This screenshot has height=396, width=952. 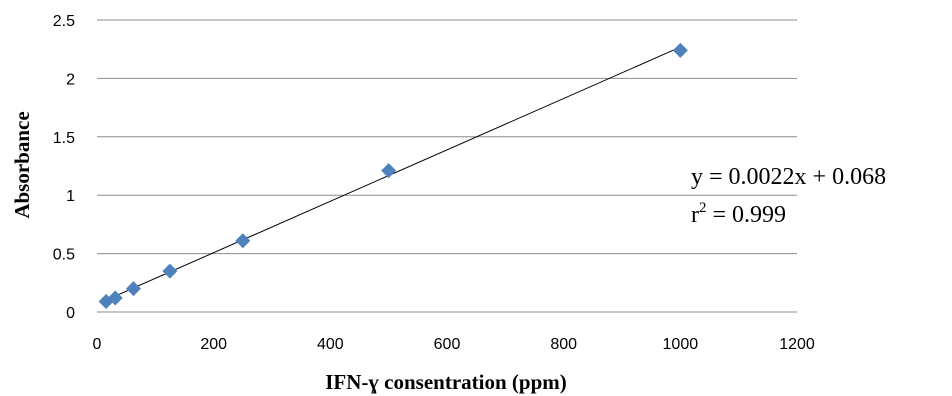 What do you see at coordinates (70, 196) in the screenshot?
I see `y-tick-label: 1` at bounding box center [70, 196].